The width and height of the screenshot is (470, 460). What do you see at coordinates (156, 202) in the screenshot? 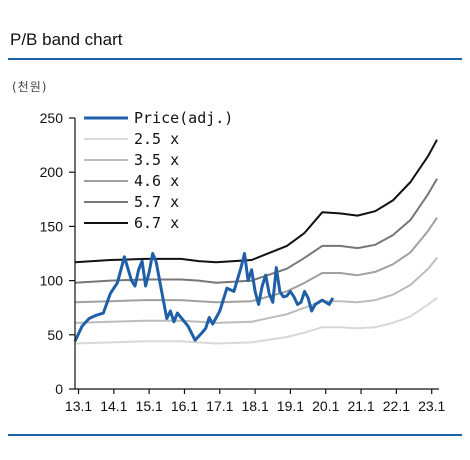
I see `legend-label: 5.7 x` at bounding box center [156, 202].